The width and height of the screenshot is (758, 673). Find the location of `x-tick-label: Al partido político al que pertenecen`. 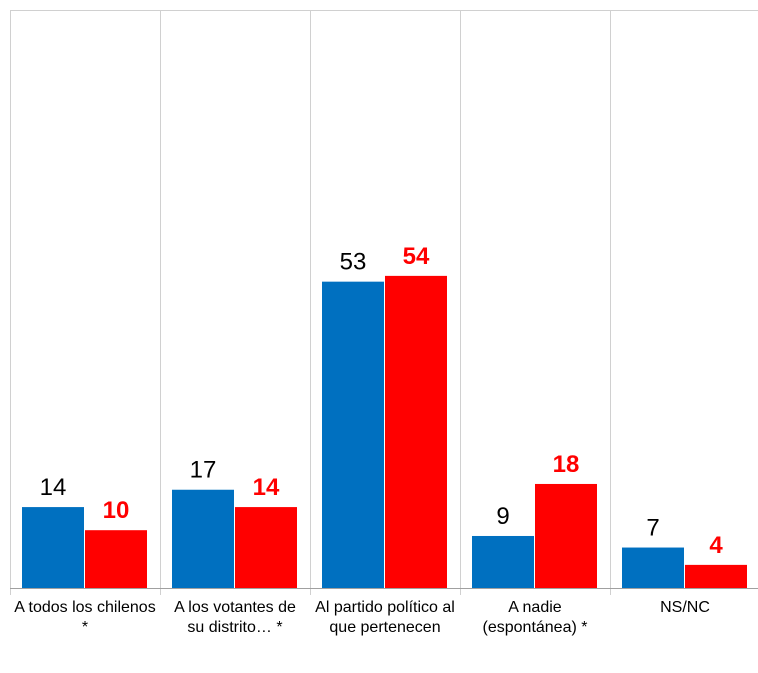

x-tick-label: Al partido político al que pertenecen is located at coordinates (385, 617).